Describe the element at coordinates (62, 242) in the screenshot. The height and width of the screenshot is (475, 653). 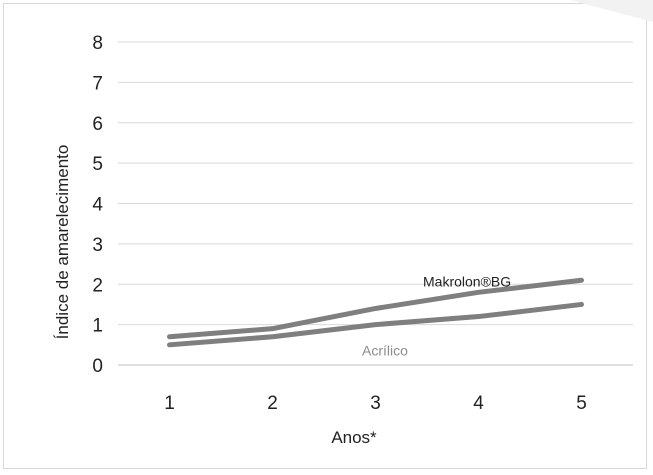
I see `y-axis-title: Índice de amarelecimento` at that location.